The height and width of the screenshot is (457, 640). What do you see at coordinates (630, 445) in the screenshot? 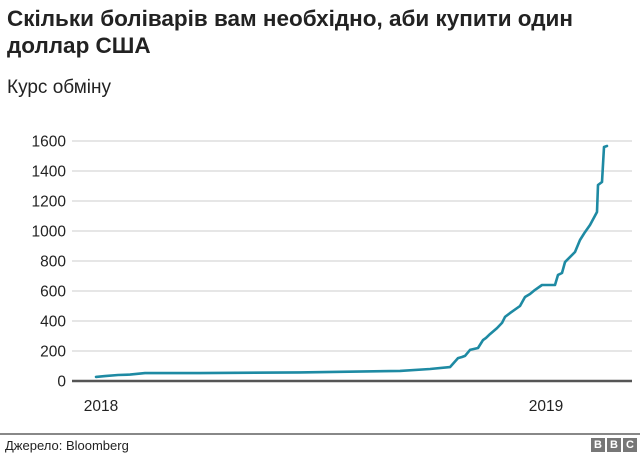
I see `bbc-logo-letter: C` at bounding box center [630, 445].